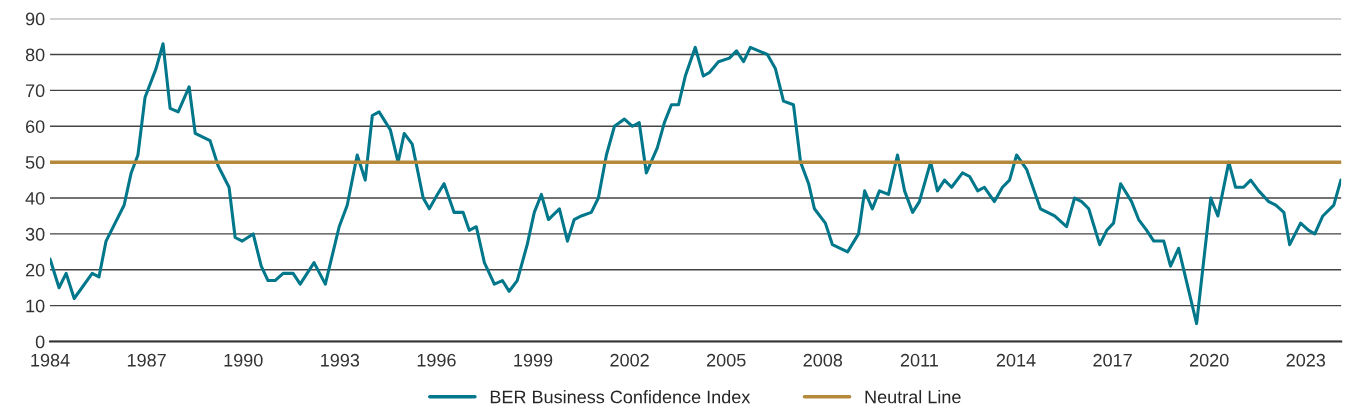 This screenshot has width=1352, height=414. I want to click on x-tick-label: 2023, so click(1306, 360).